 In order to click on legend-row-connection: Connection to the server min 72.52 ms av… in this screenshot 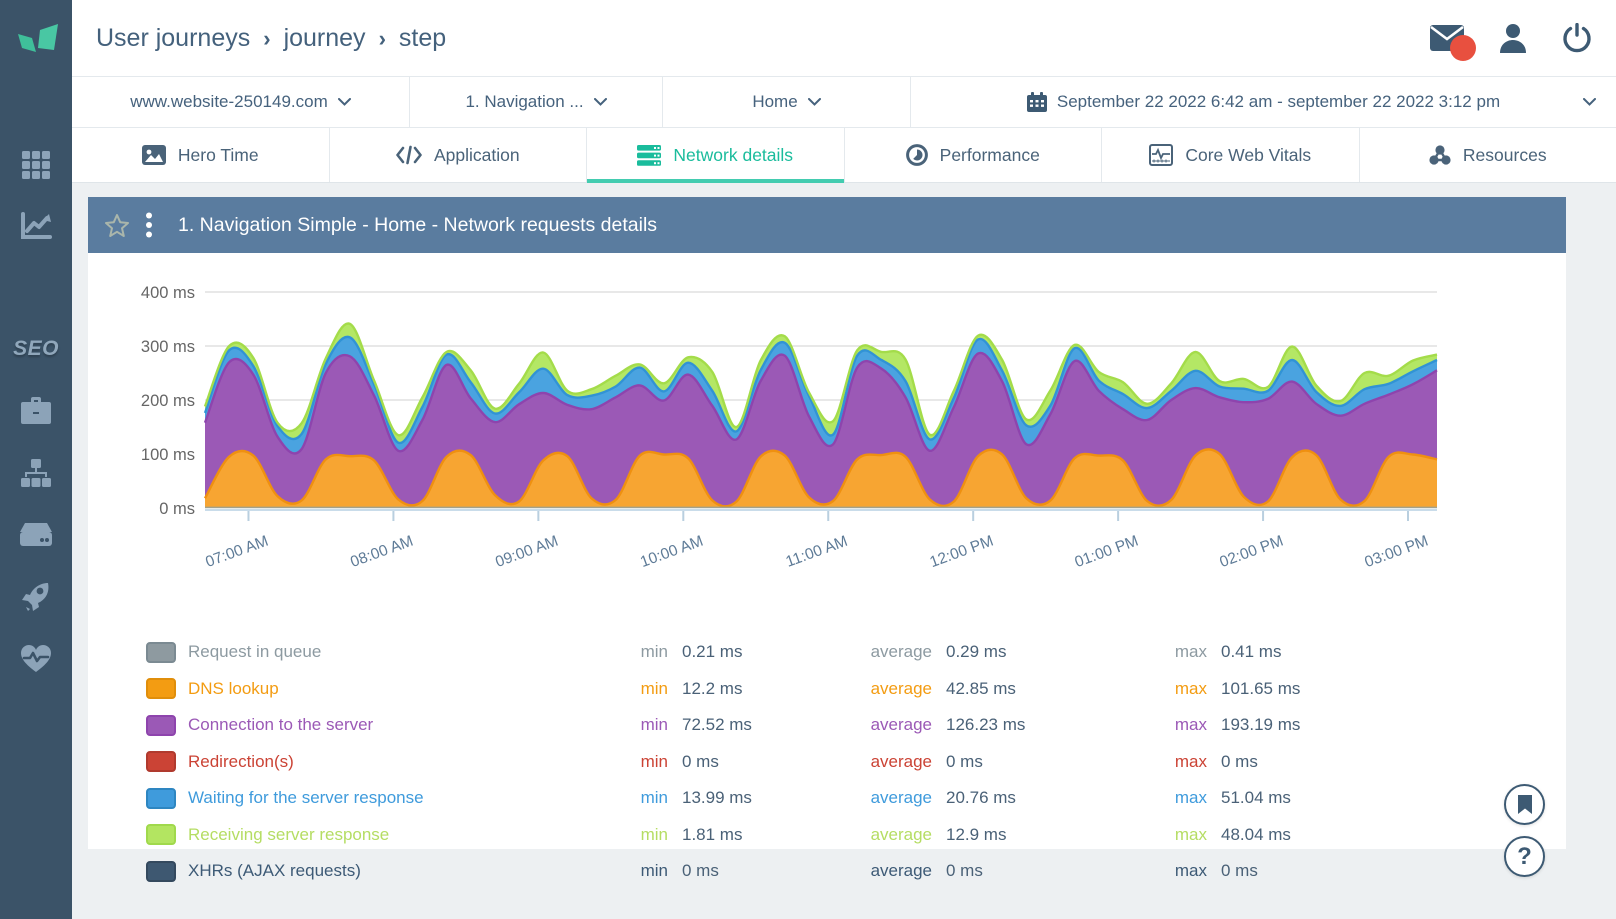, I will do `click(827, 725)`.